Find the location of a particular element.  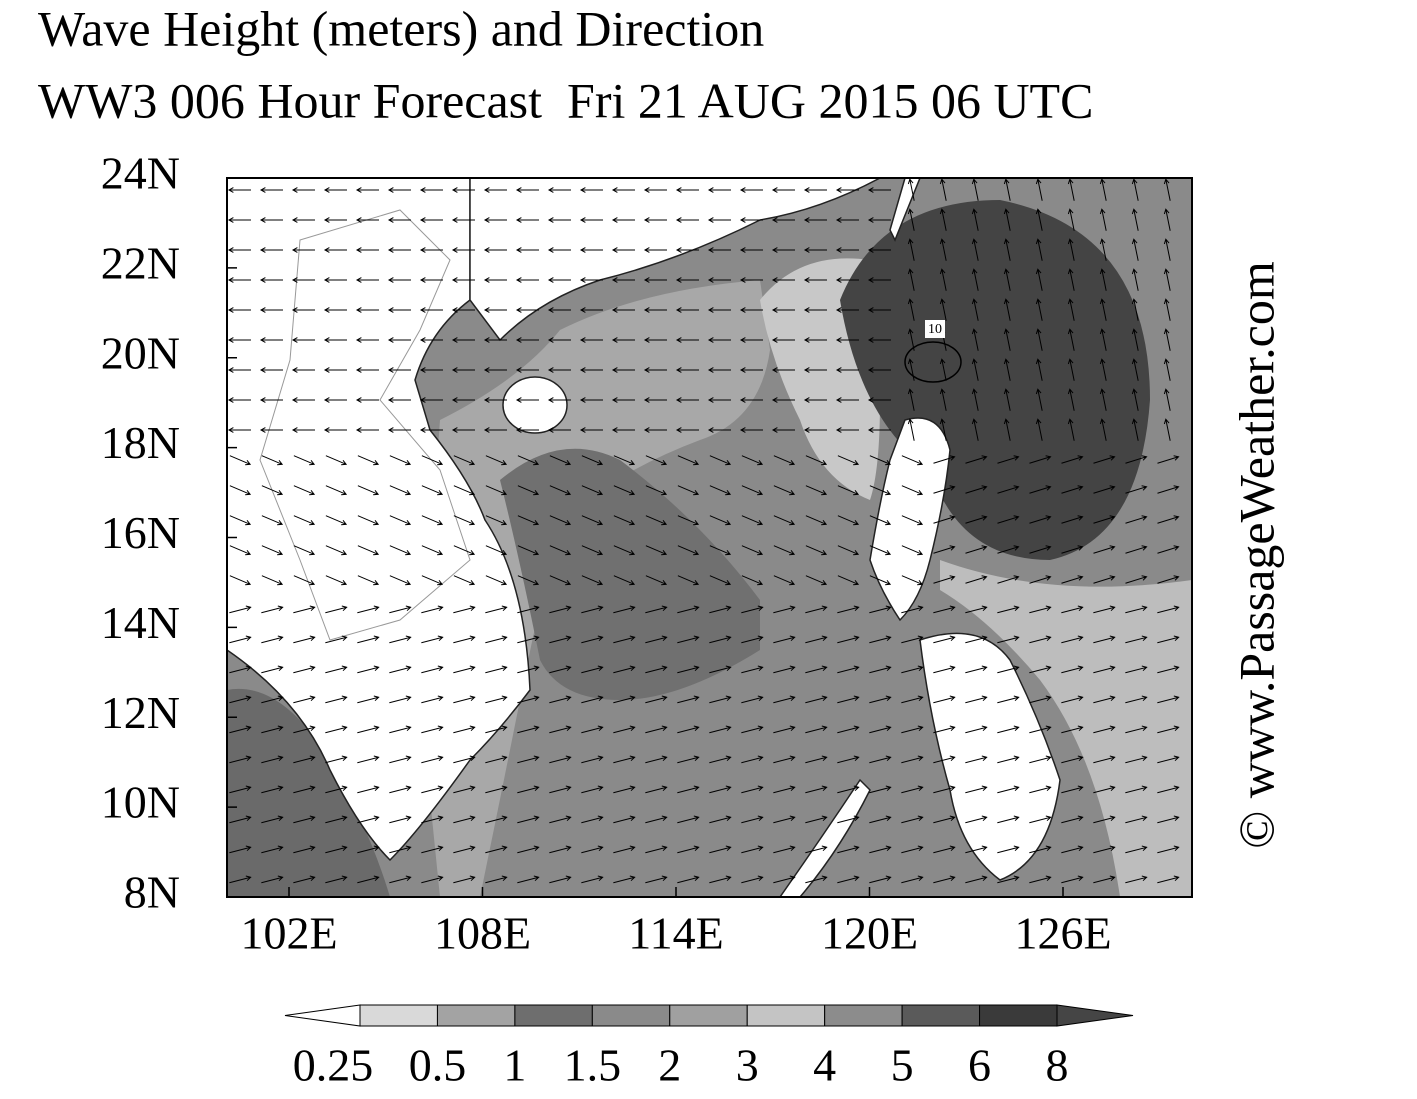

colorbar-label: 1 is located at coordinates (514, 1065).